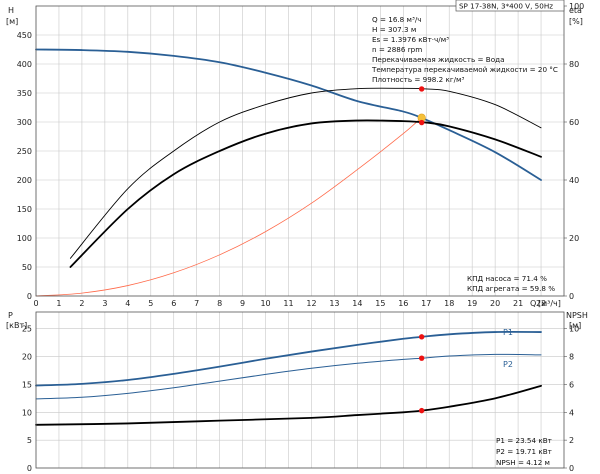  What do you see at coordinates (577, 315) in the screenshot?
I see `npsh-axis-label: NPSH` at bounding box center [577, 315].